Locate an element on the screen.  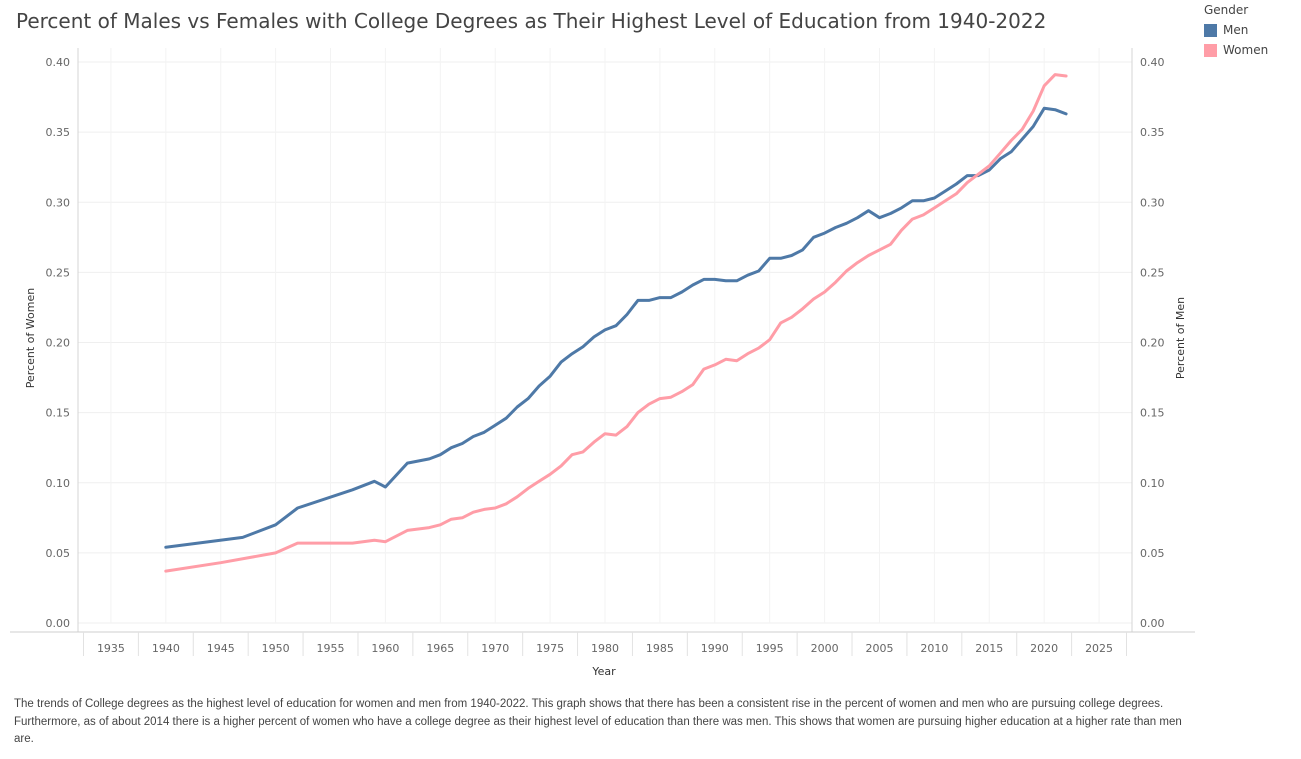
y-axis-right-ticks: 0.00 0.05 0.10 0.15 0.20 0.25 0.30 0.35 0.40 is located at coordinates (1152, 343).